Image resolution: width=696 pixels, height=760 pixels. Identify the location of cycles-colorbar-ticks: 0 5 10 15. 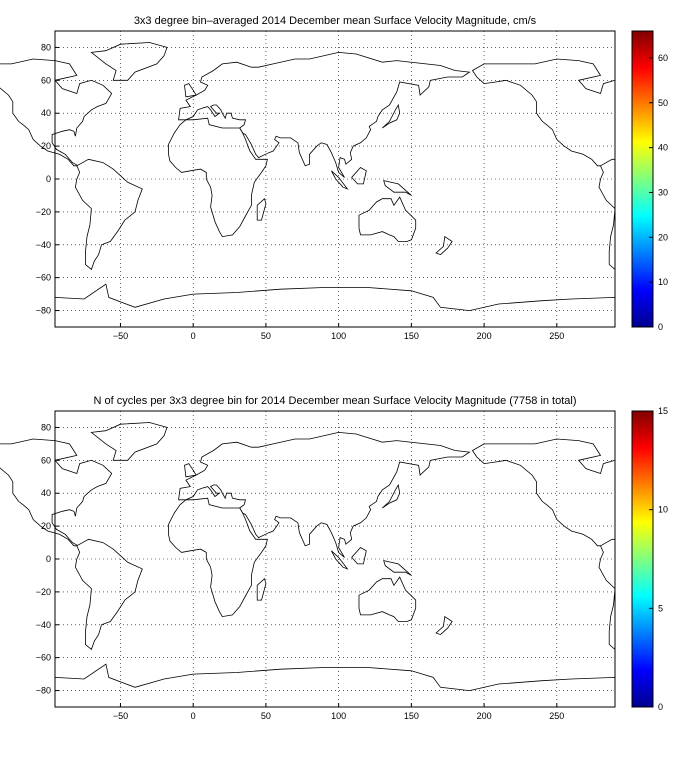
(658, 559).